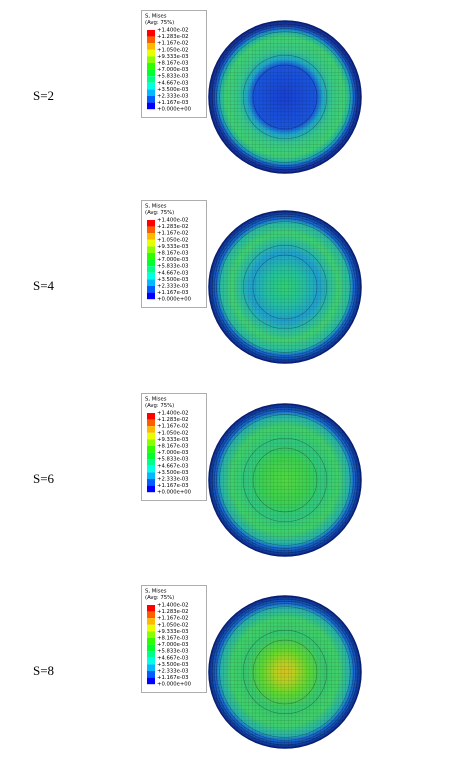 The width and height of the screenshot is (471, 765). Describe the element at coordinates (43, 670) in the screenshot. I see `panel-label: S=8` at that location.